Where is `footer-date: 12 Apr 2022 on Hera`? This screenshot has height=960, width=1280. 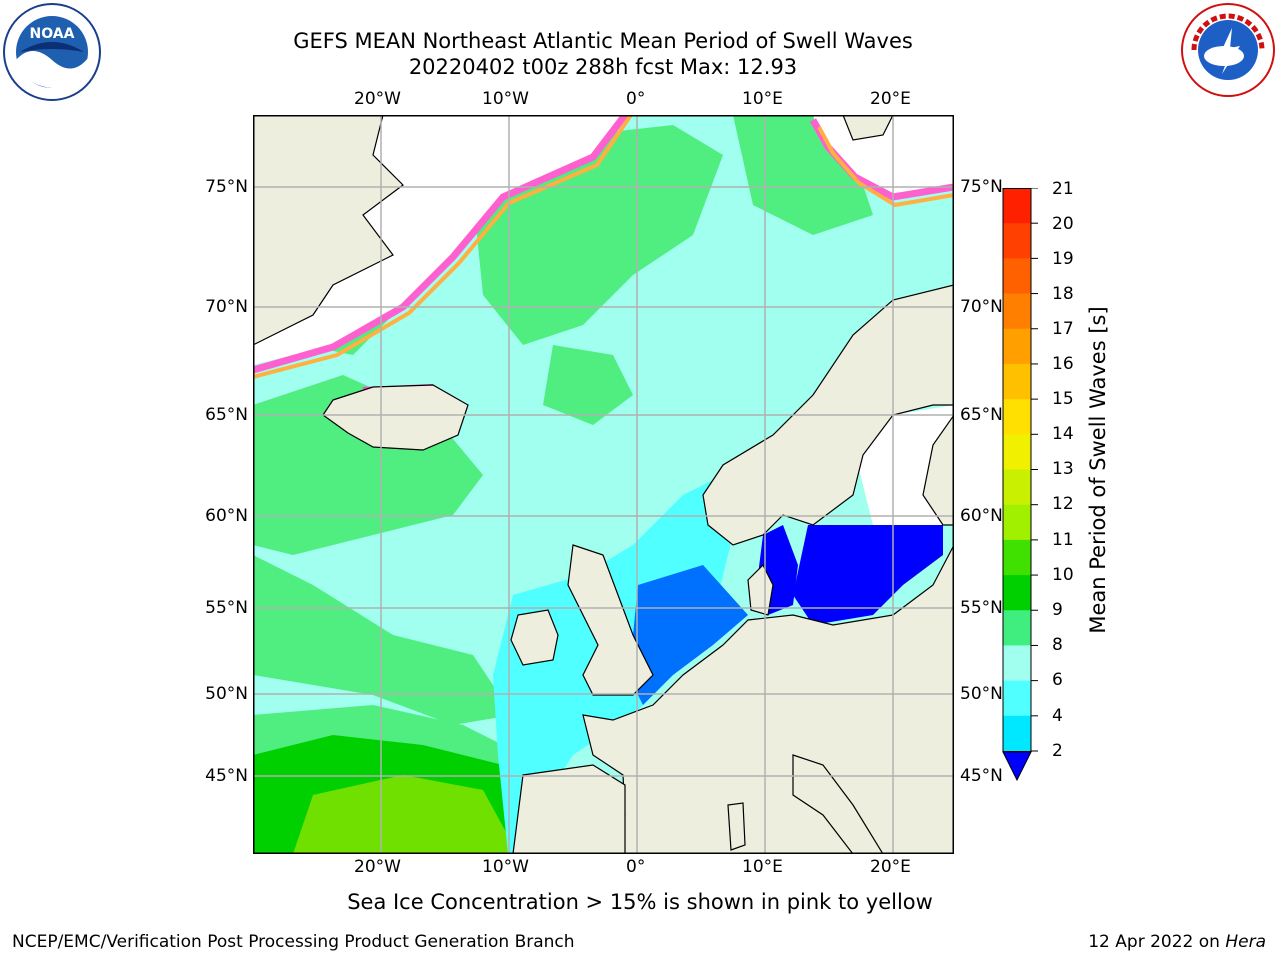 footer-date: 12 Apr 2022 on Hera is located at coordinates (1177, 942).